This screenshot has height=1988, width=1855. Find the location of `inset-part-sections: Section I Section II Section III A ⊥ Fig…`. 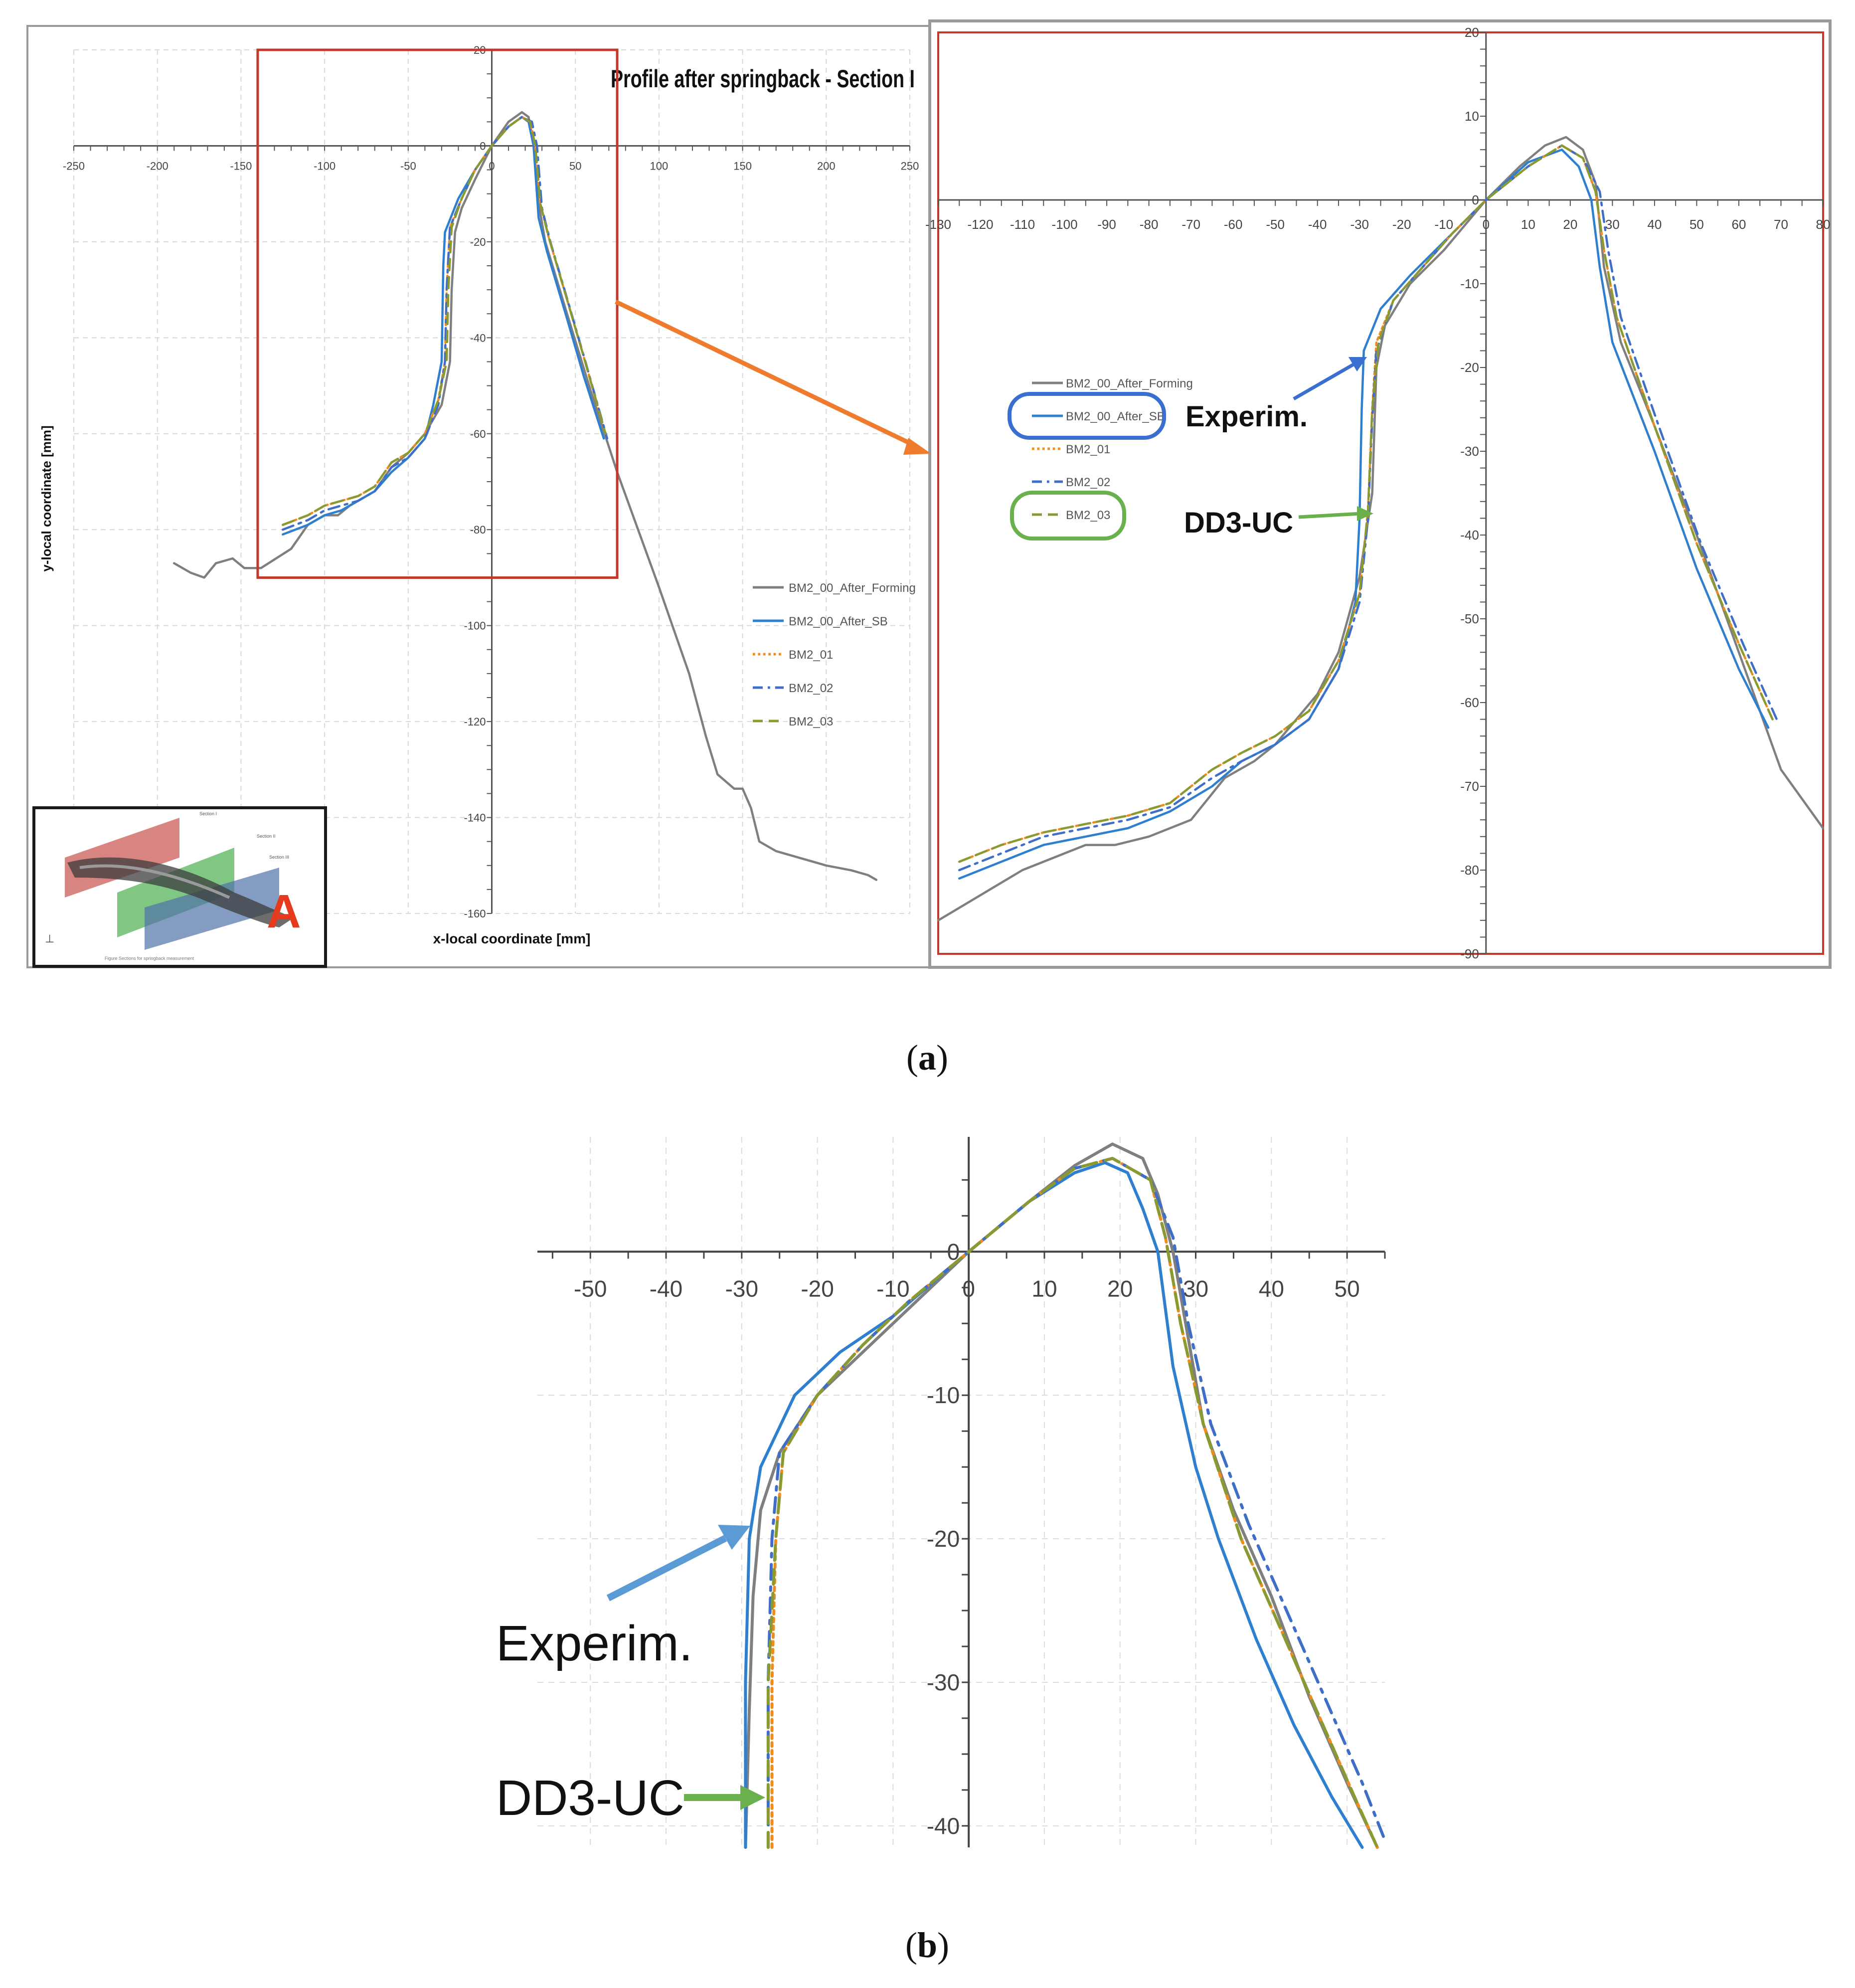

inset-part-sections: Section I Section II Section III A ⊥ Fig… is located at coordinates (179, 887).